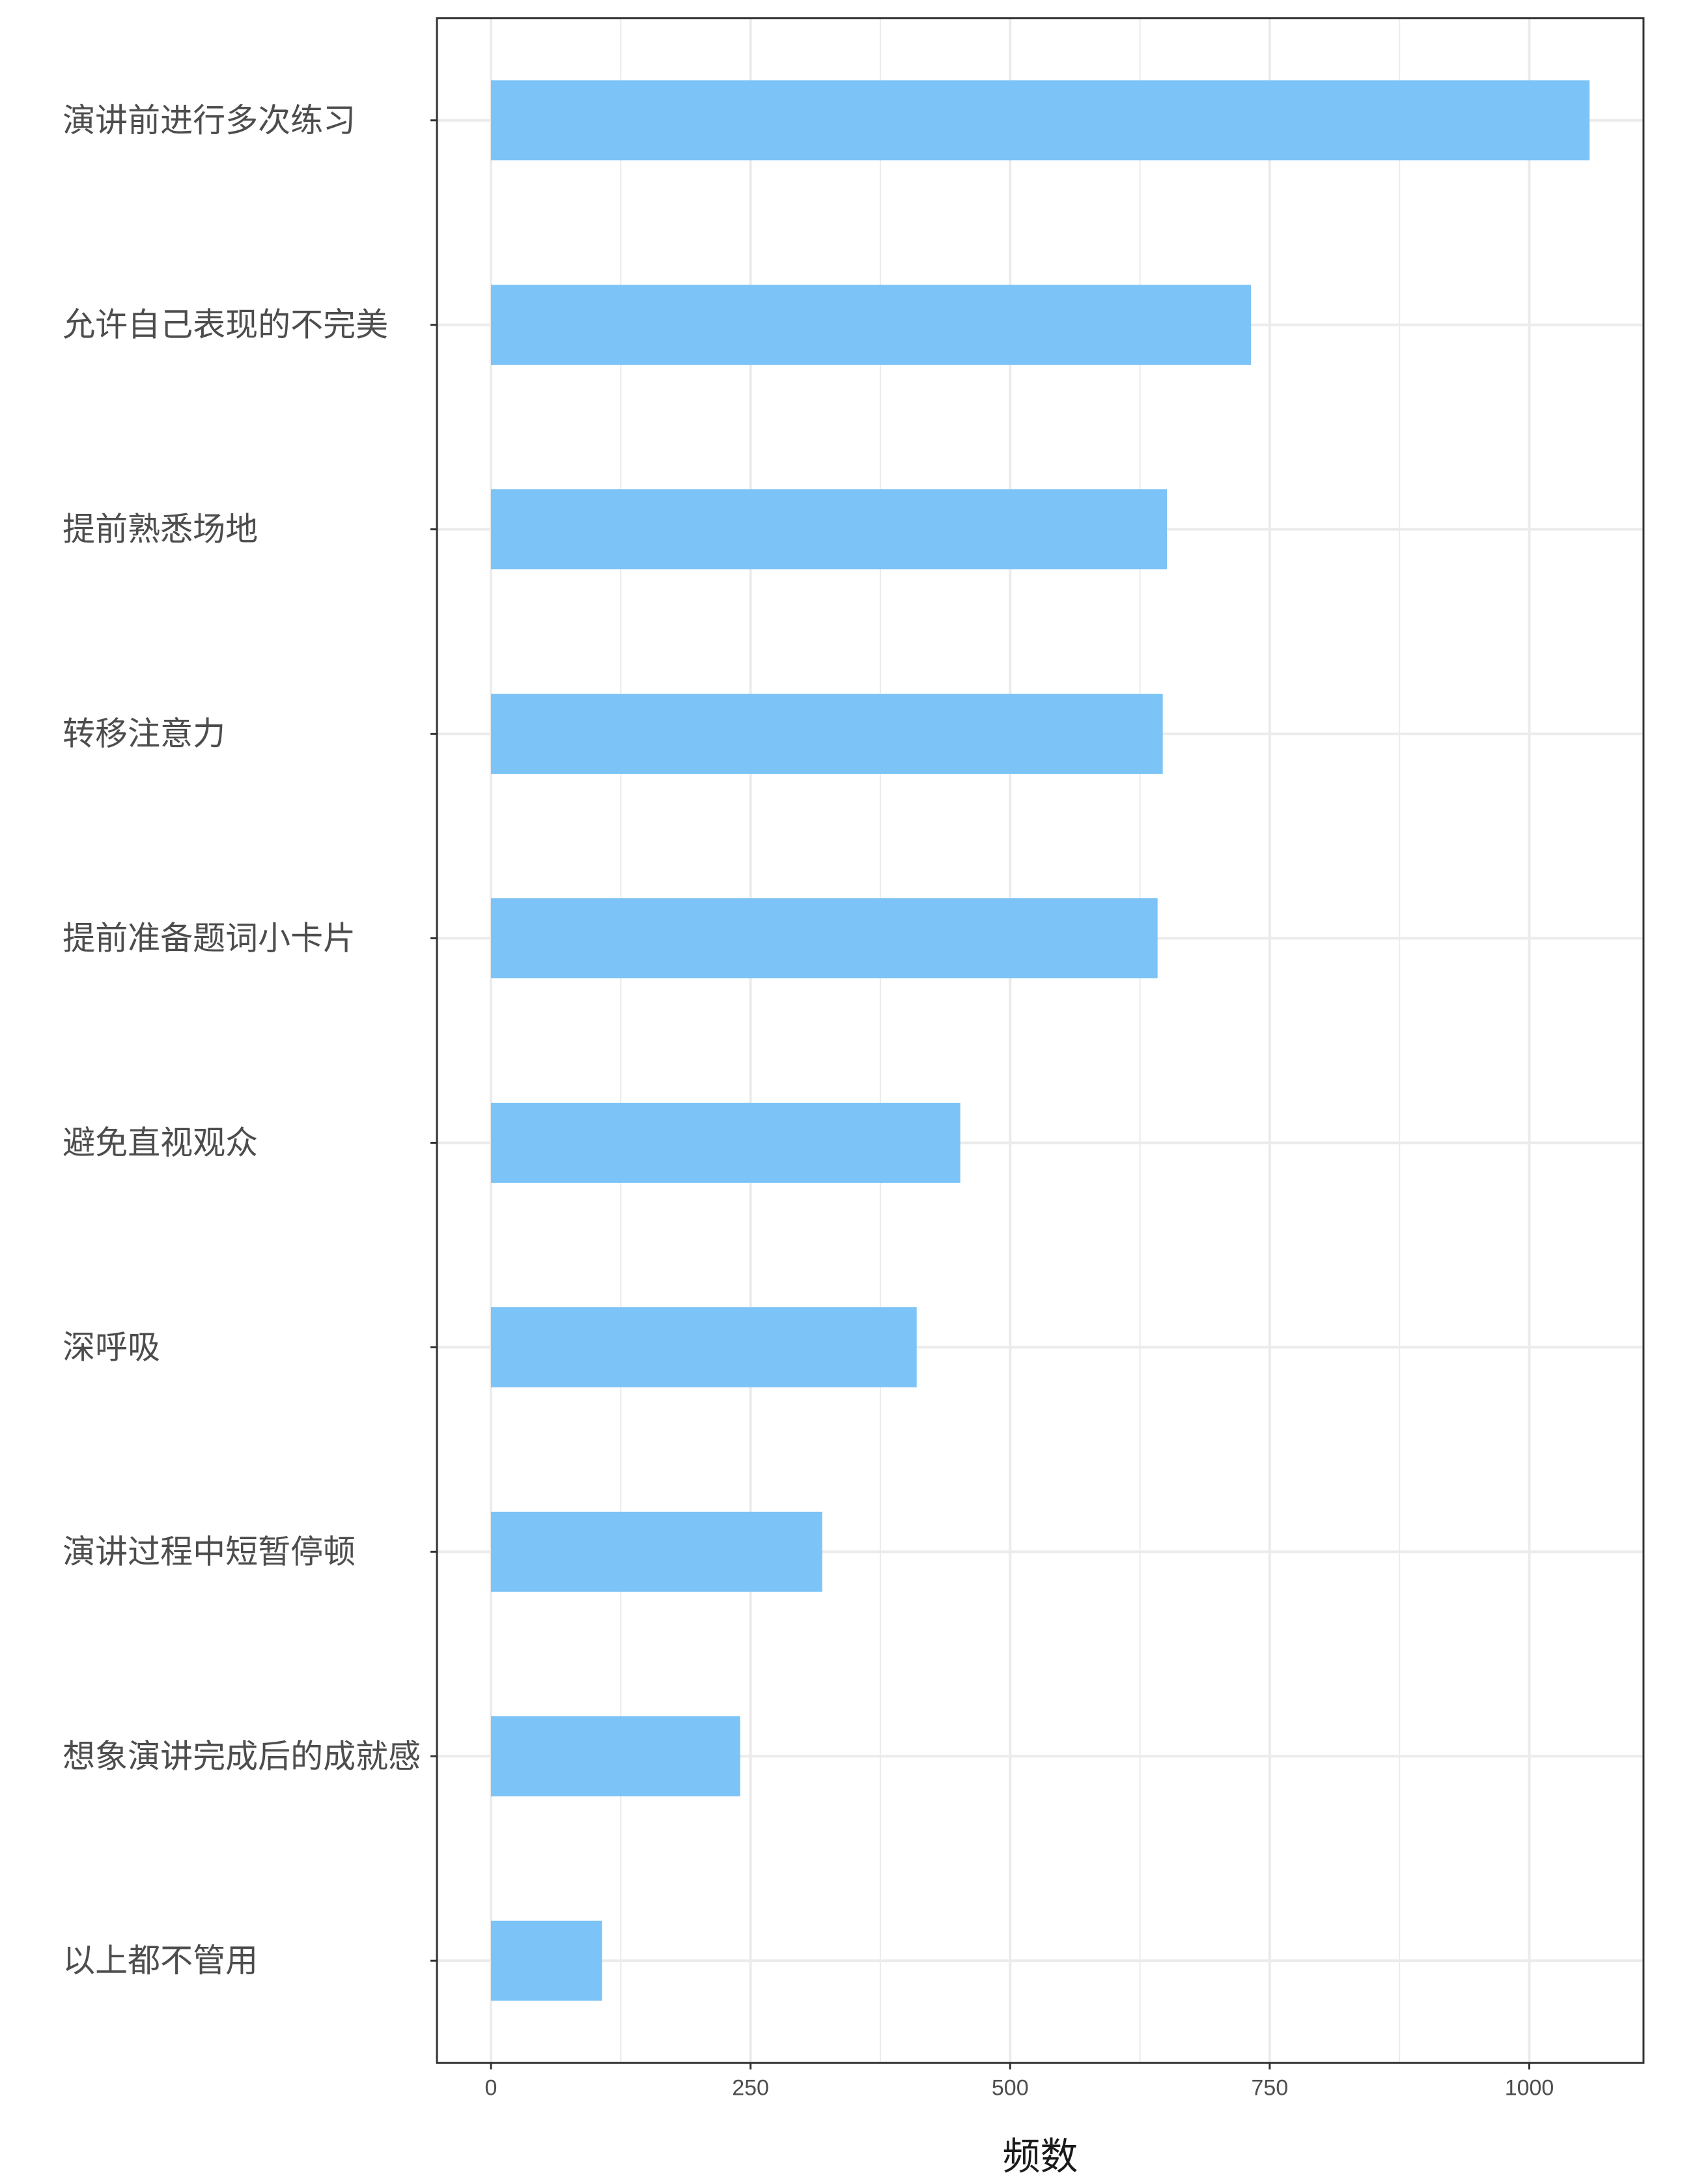 The image size is (1695, 2184). Describe the element at coordinates (210, 121) in the screenshot. I see `y-tick-label: 演讲前进行多次练习` at that location.